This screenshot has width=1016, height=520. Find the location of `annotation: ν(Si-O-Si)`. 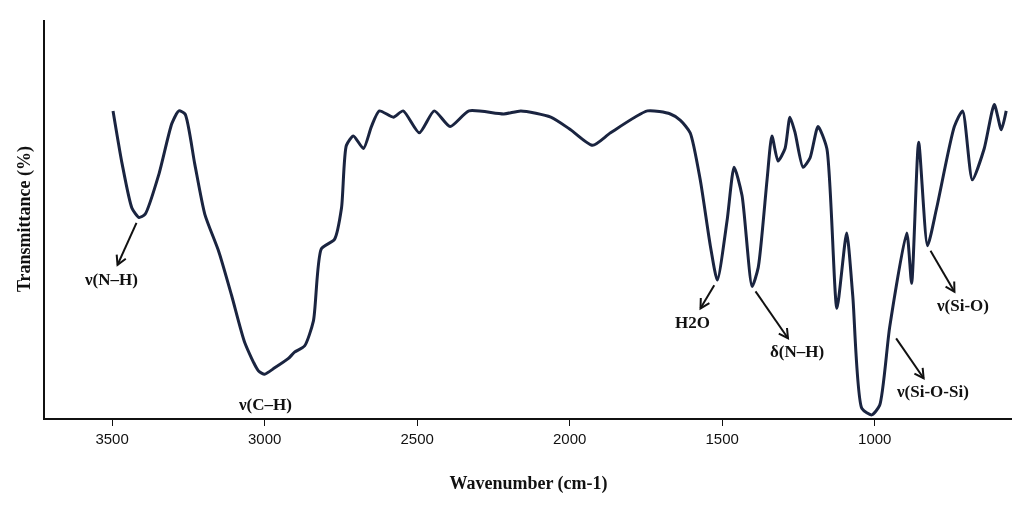

annotation: ν(Si-O-Si) is located at coordinates (932, 391).